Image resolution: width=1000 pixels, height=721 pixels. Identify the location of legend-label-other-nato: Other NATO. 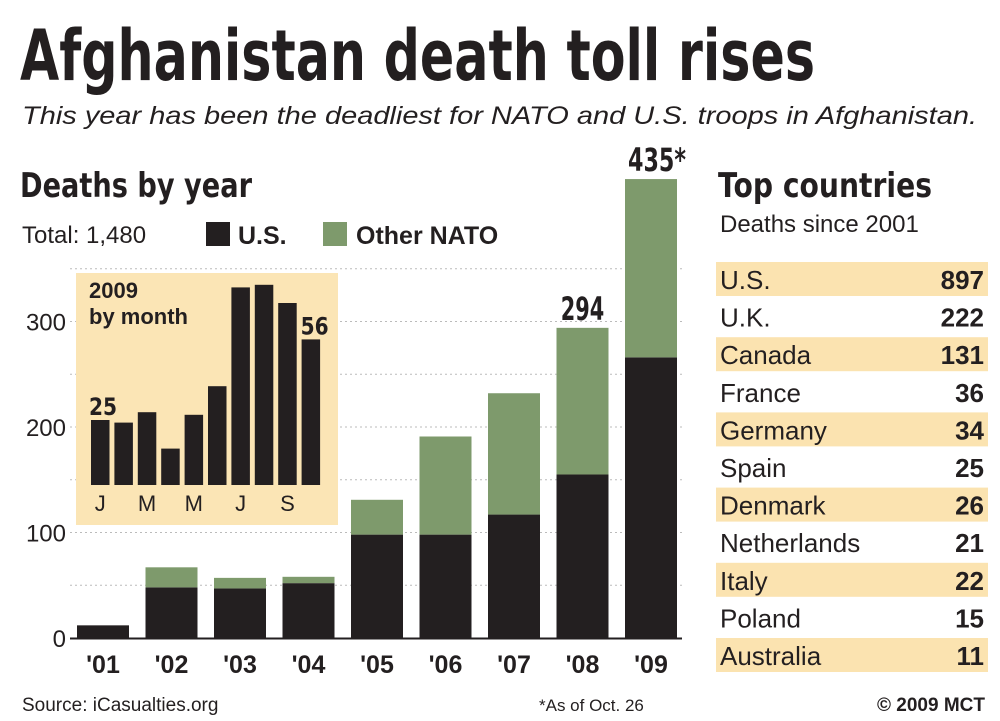
(427, 236).